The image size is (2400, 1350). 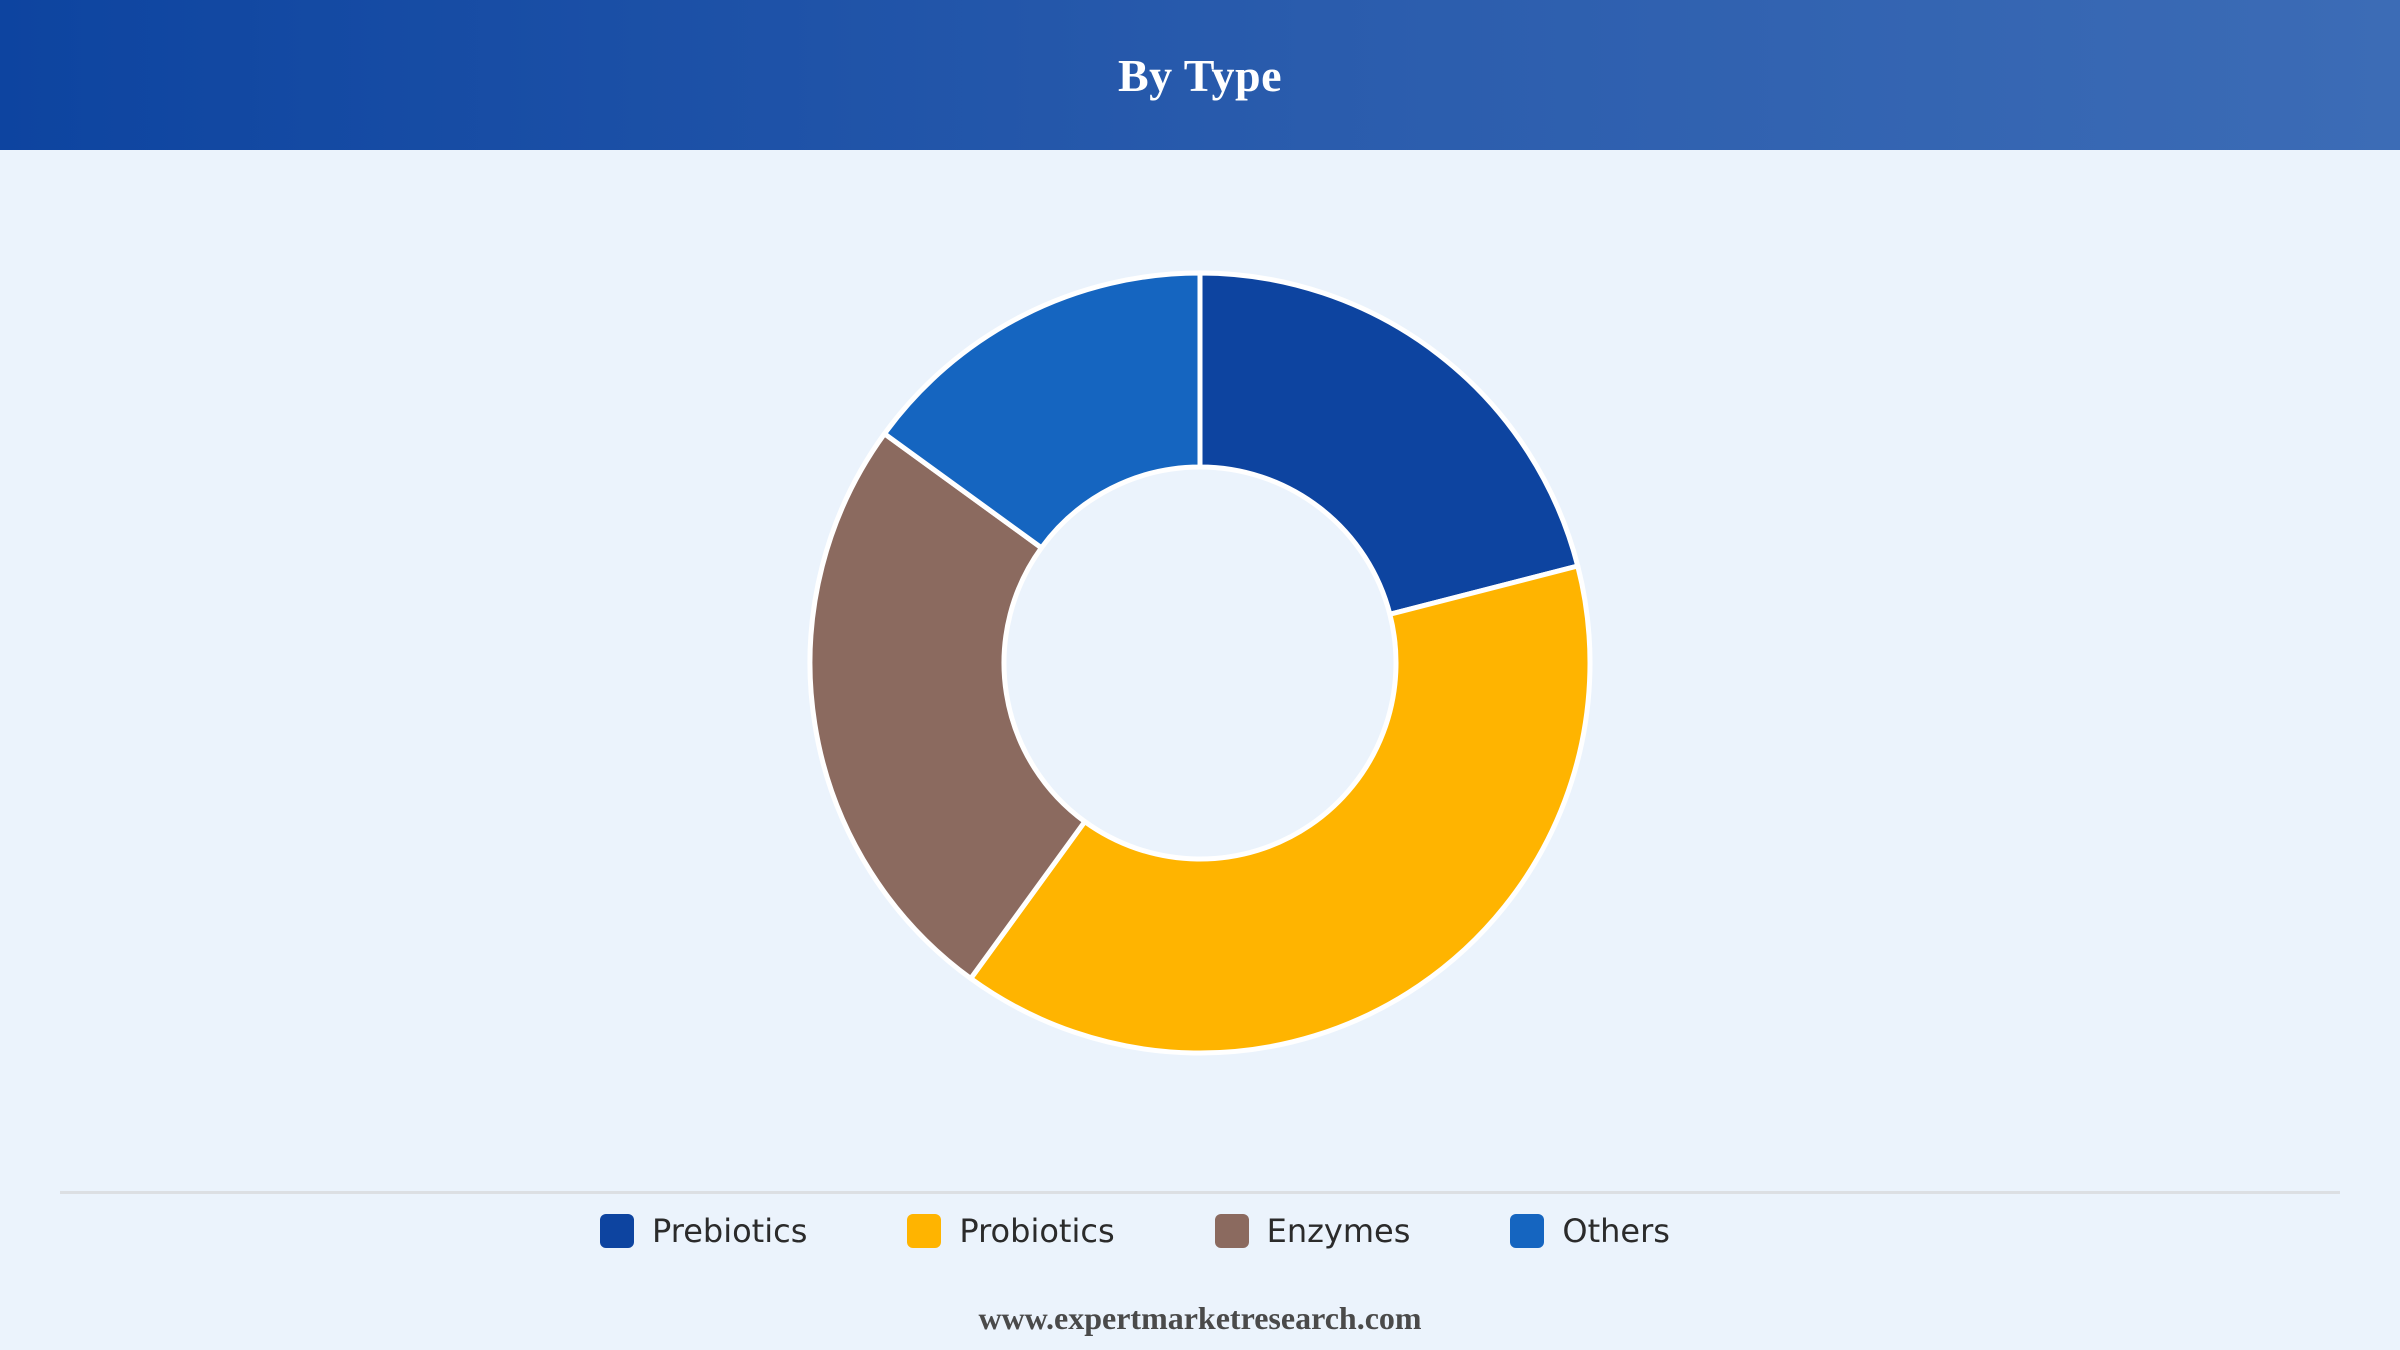 I want to click on donut-slice-others, so click(x=1042, y=410).